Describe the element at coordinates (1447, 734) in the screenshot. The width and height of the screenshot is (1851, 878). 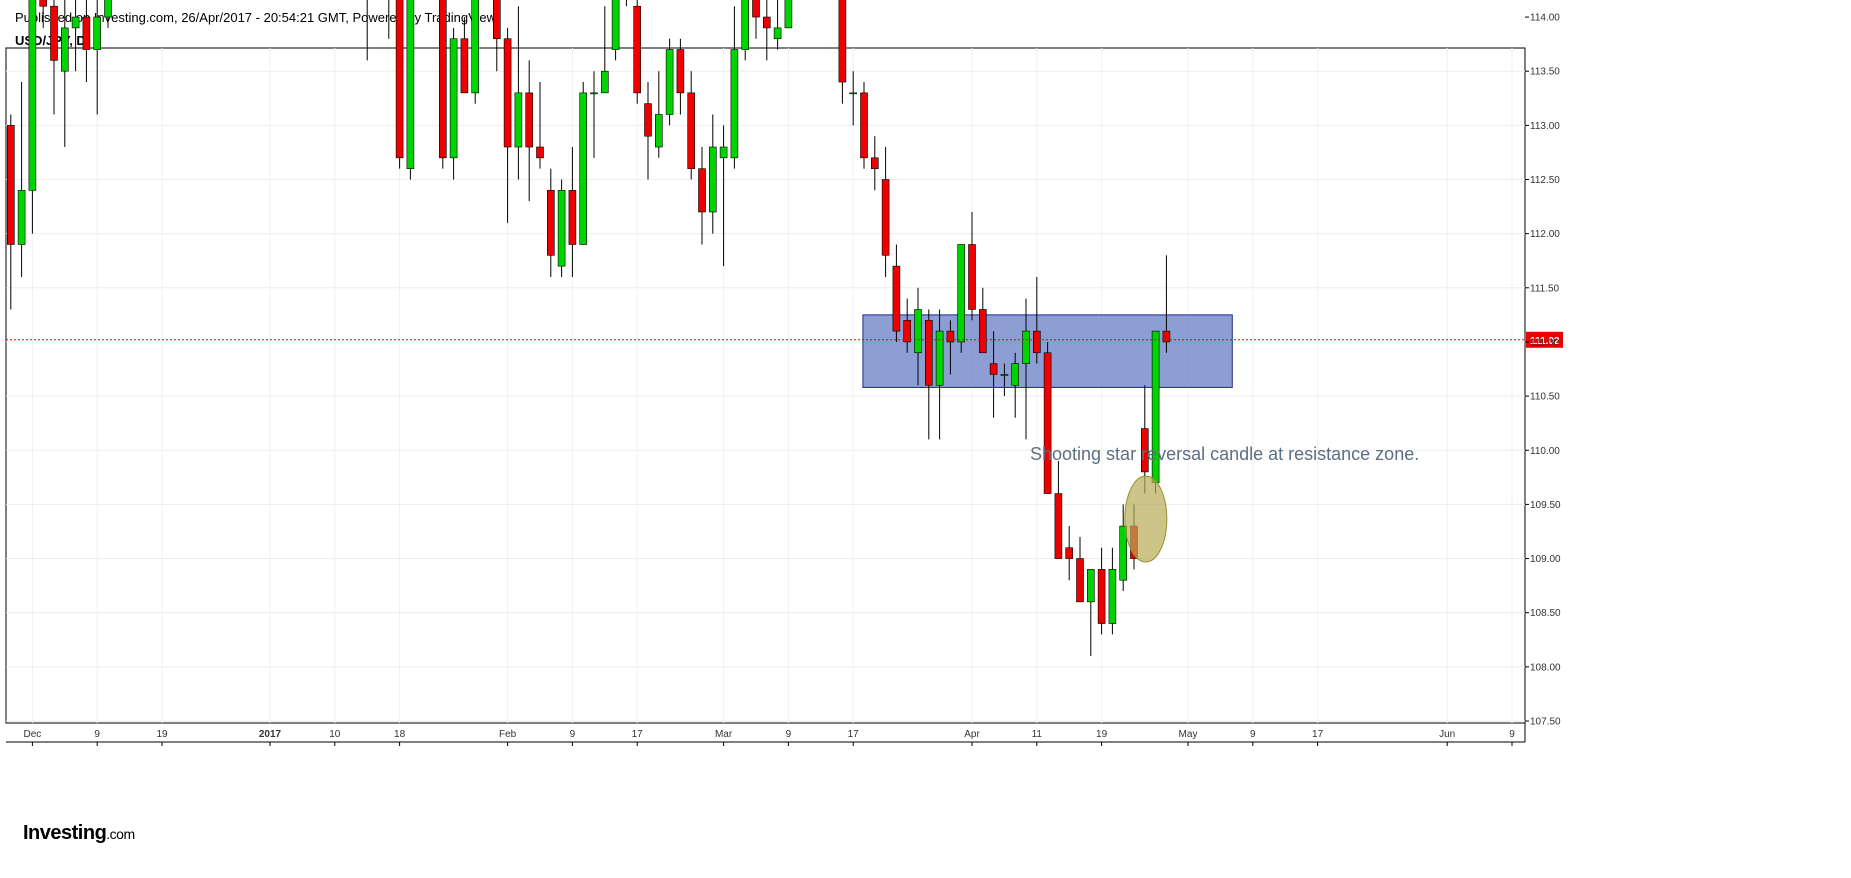
I see `x-tick-label: Jun` at that location.